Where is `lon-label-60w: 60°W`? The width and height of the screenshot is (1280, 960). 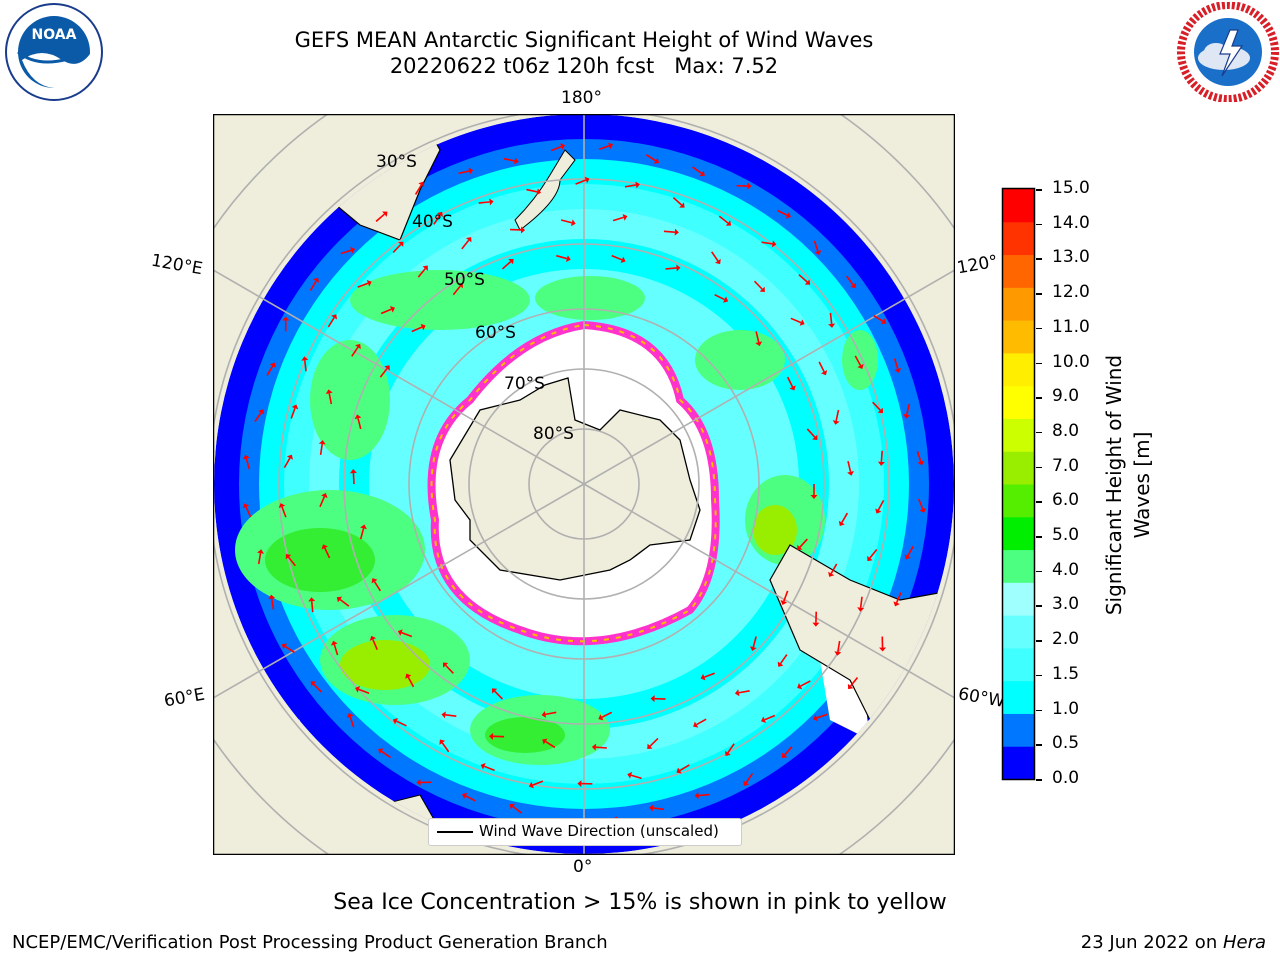
lon-label-60w: 60°W is located at coordinates (981, 698).